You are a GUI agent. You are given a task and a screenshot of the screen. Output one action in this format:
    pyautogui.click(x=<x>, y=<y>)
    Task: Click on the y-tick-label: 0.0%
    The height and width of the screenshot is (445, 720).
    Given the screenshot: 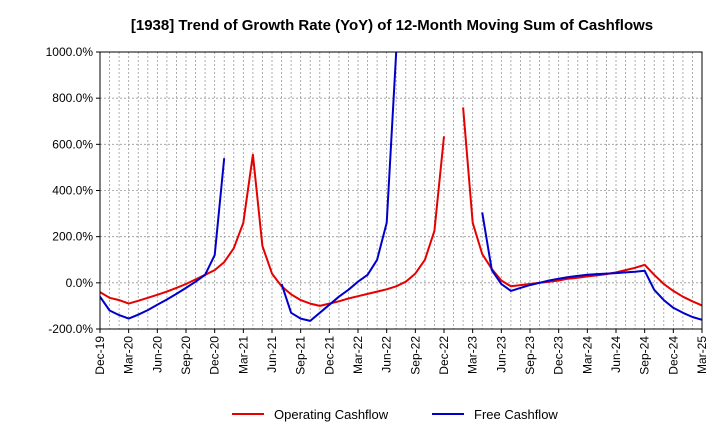 What is the action you would take?
    pyautogui.click(x=80, y=283)
    